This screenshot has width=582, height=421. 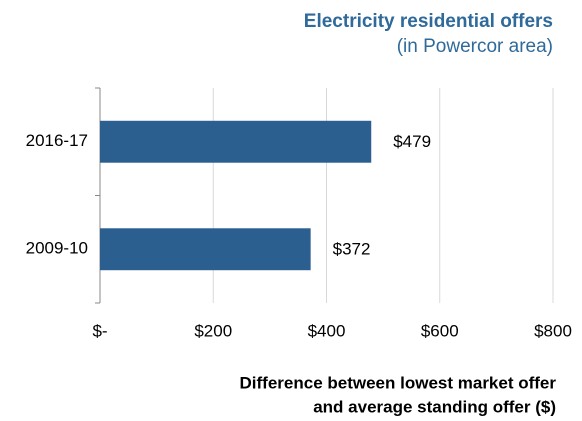 I want to click on x-tick-label: $400, so click(x=327, y=330).